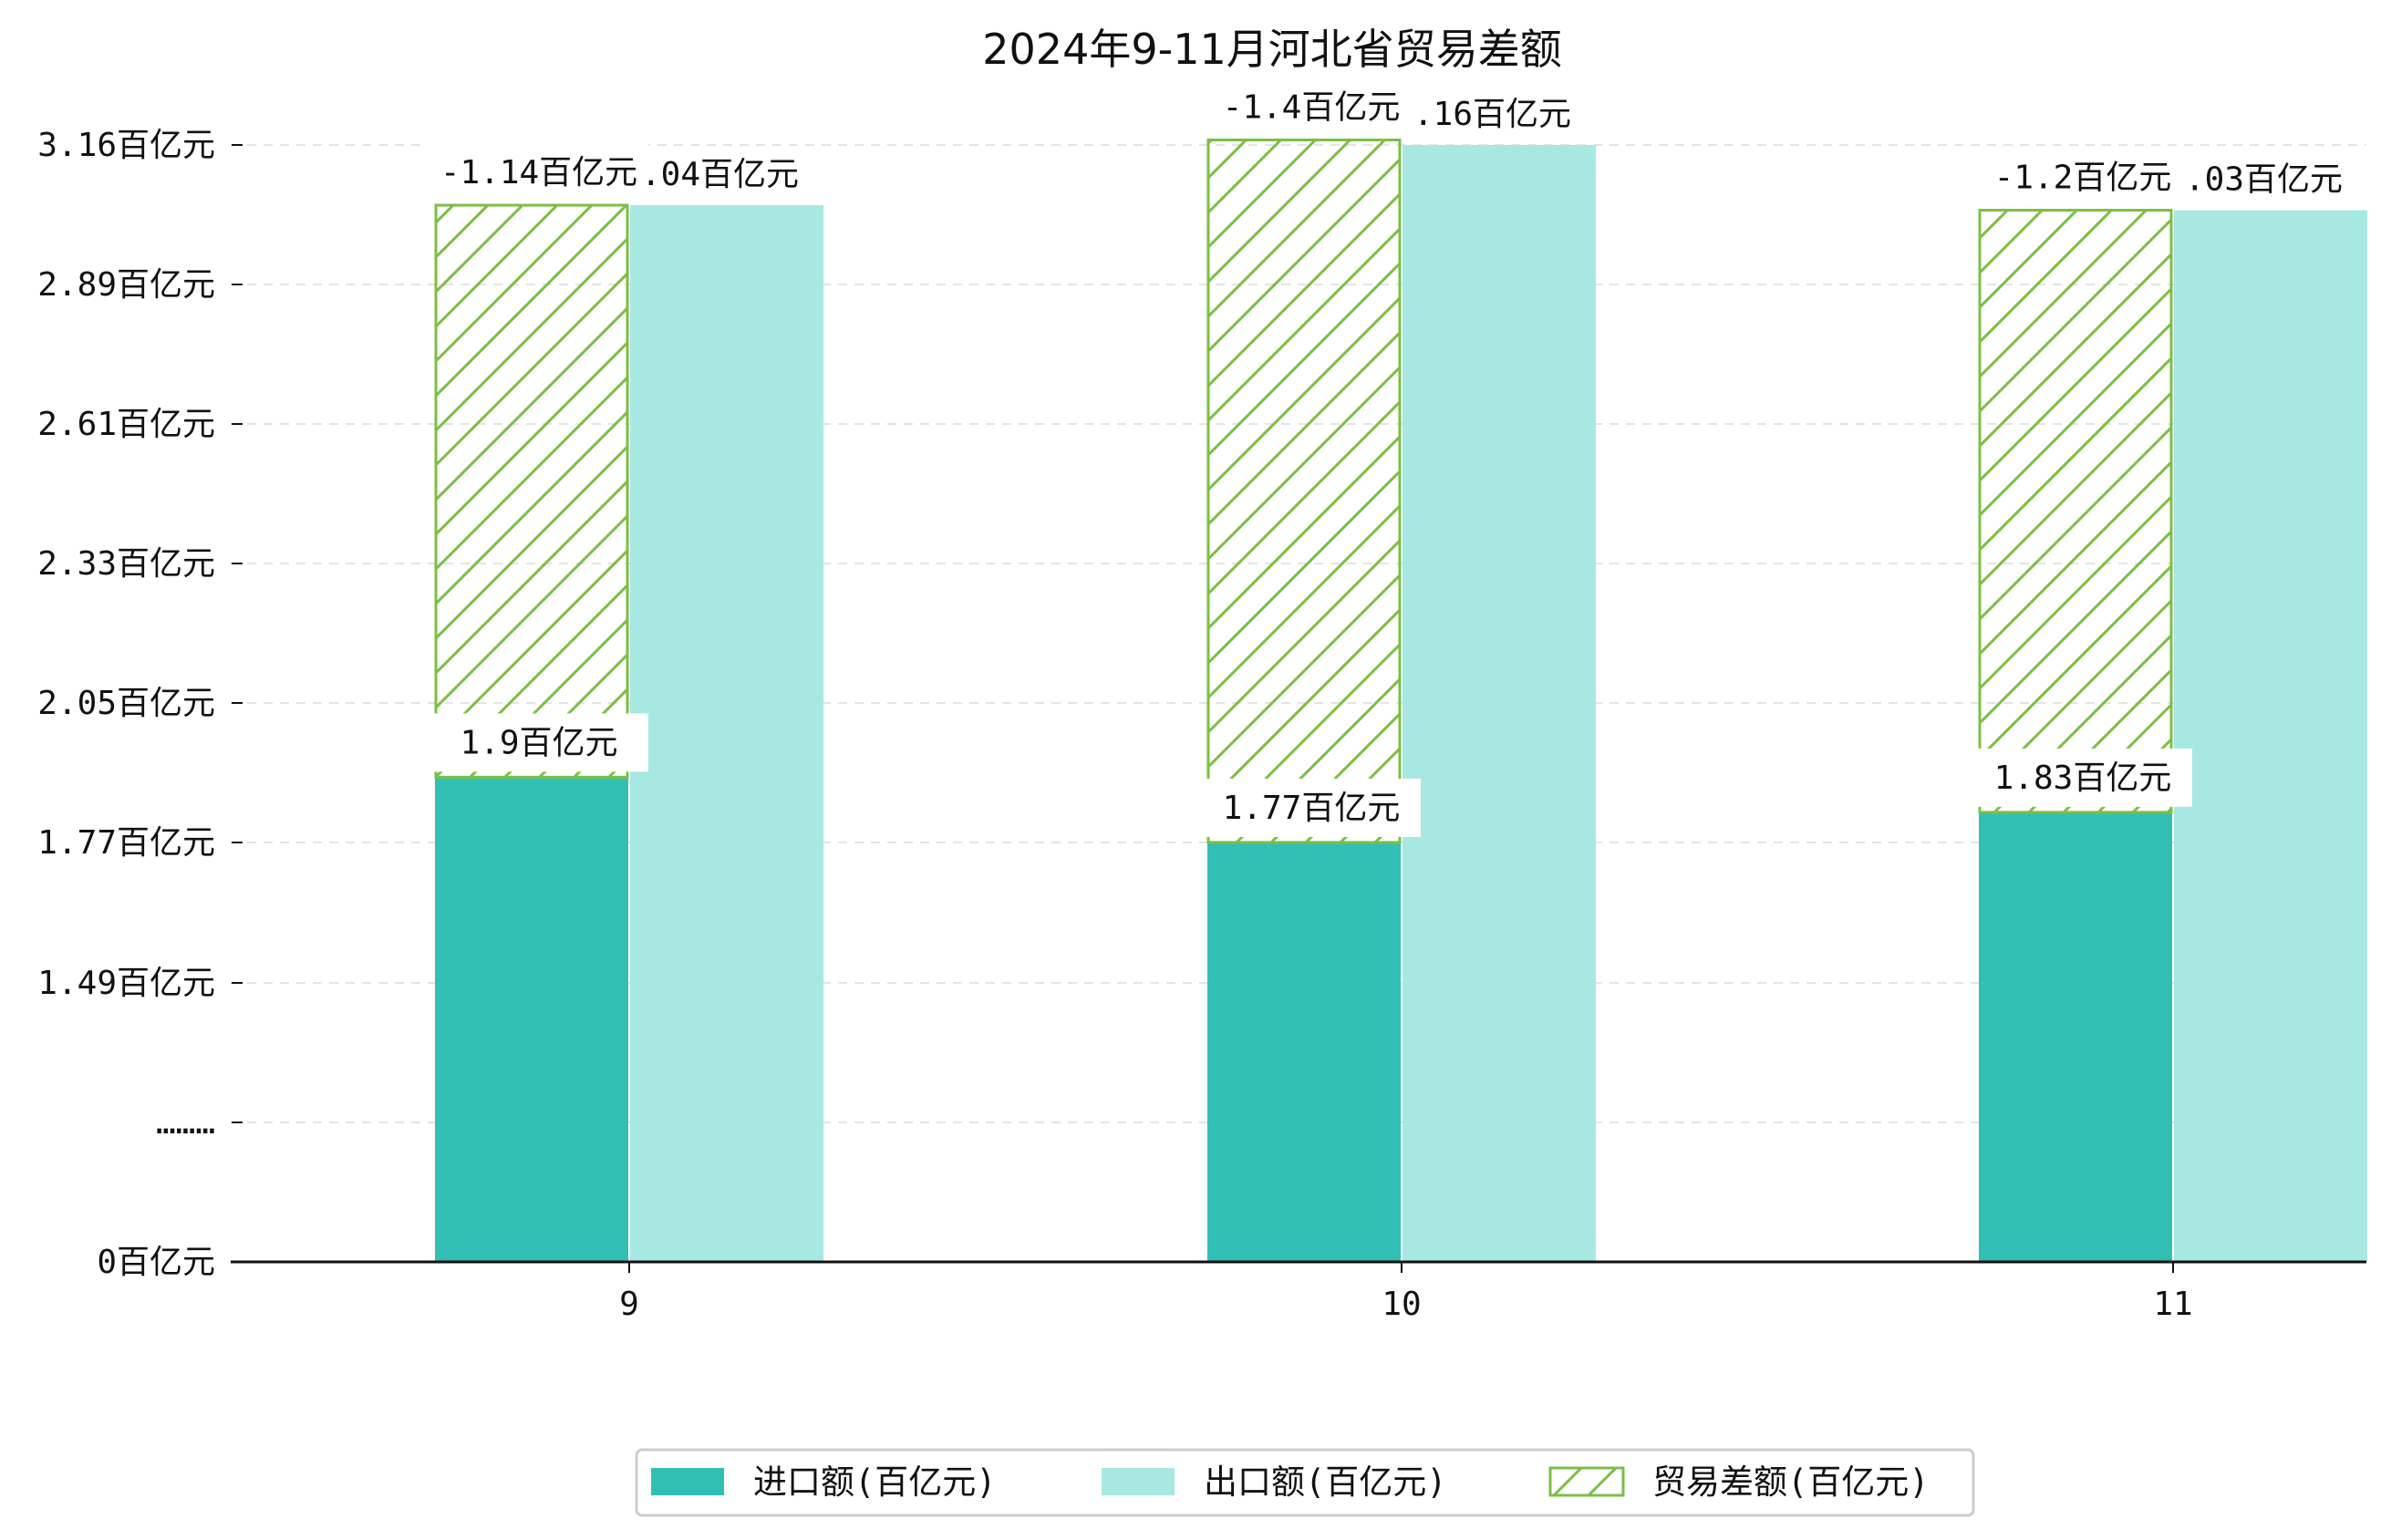  I want to click on y-tick-label: 2.05百亿元, so click(126, 703).